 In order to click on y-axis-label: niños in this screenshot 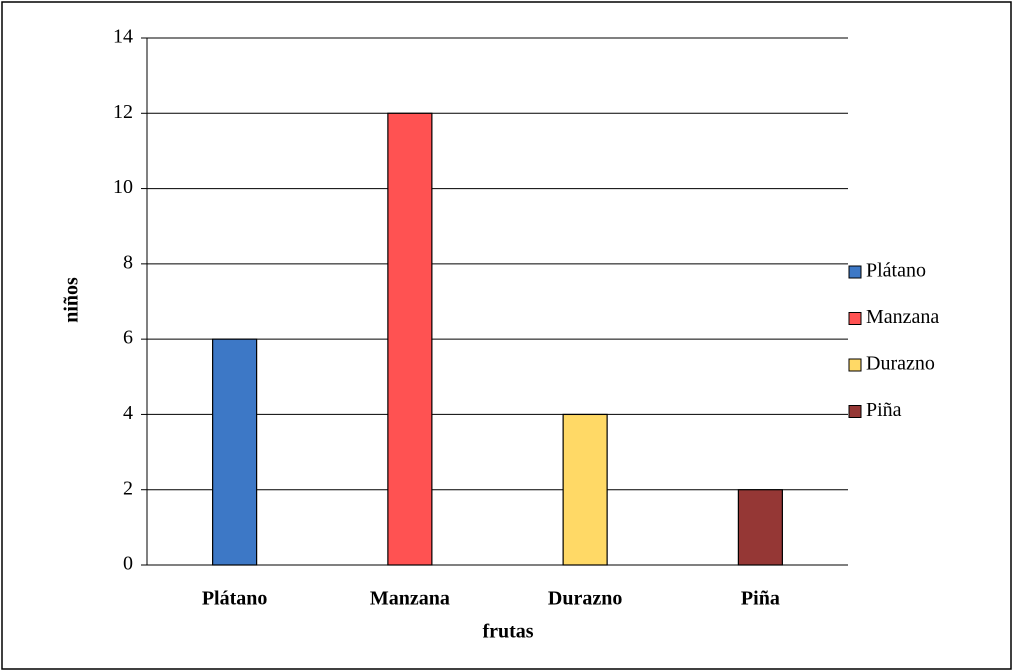, I will do `click(72, 300)`.